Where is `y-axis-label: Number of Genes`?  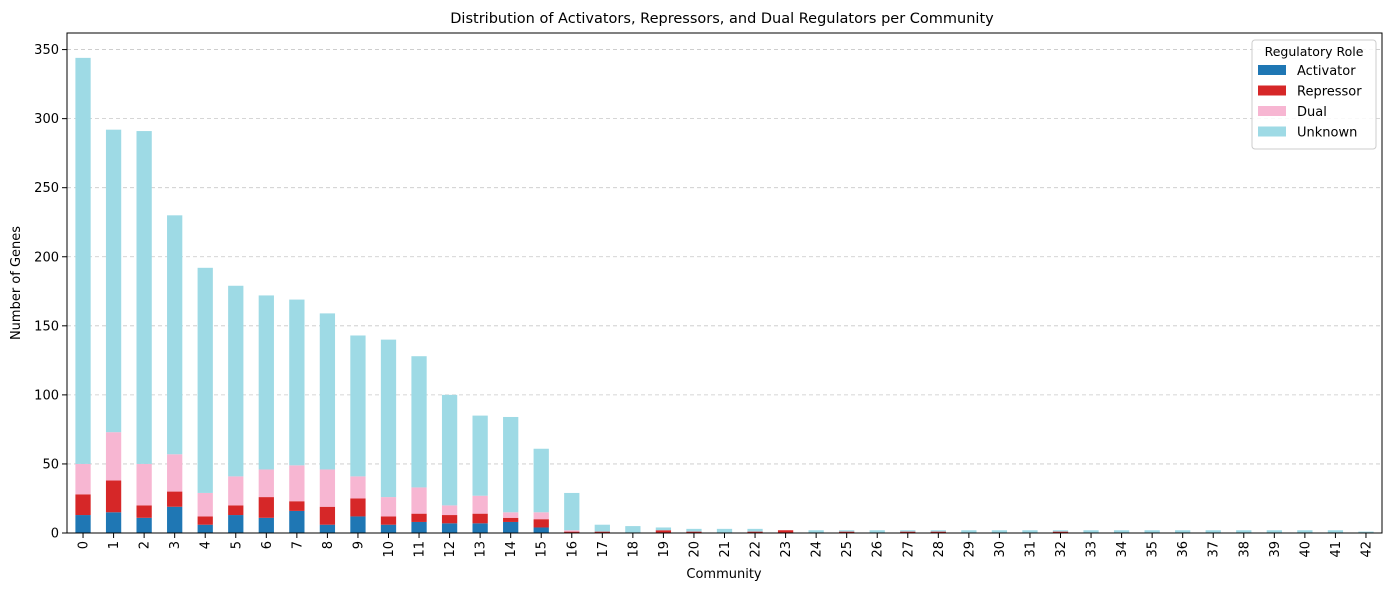 y-axis-label: Number of Genes is located at coordinates (16, 283).